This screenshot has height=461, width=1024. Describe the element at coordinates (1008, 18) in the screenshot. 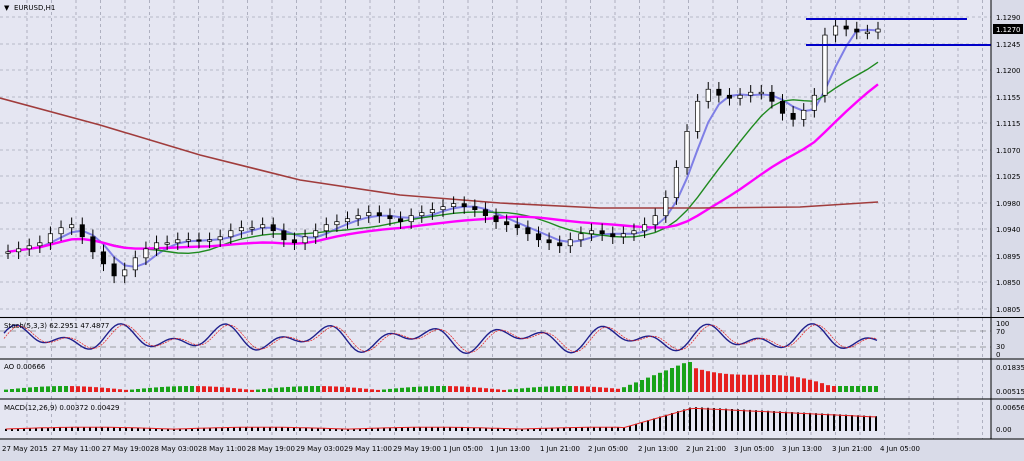

I see `svg-text: 1.1290` at that location.